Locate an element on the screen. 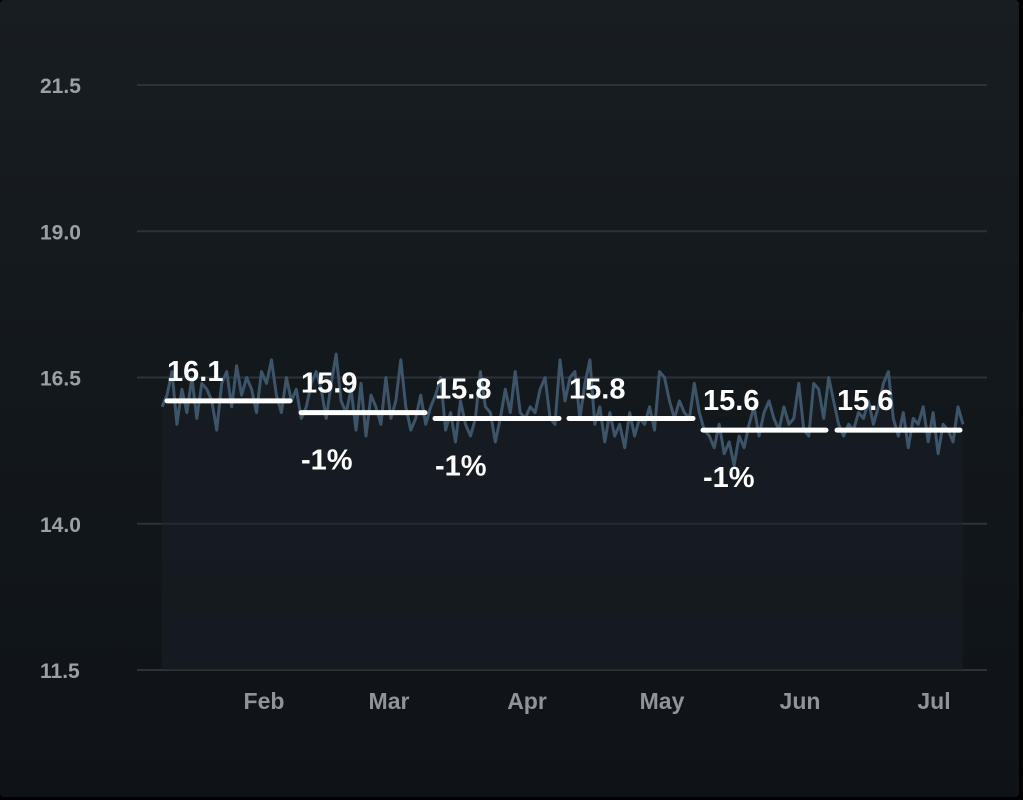  y-tick-label: 16.5 is located at coordinates (60, 379).